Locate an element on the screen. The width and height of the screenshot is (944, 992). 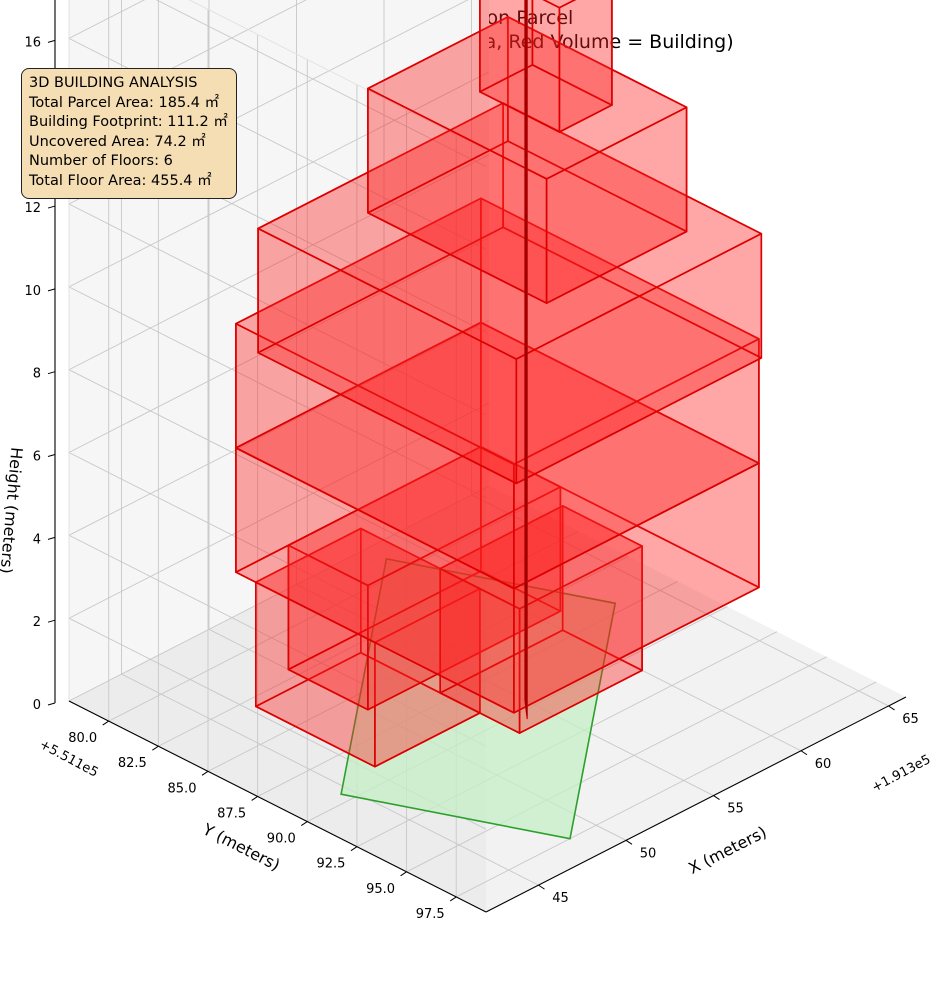
x-tick-label: 45 is located at coordinates (560, 898).